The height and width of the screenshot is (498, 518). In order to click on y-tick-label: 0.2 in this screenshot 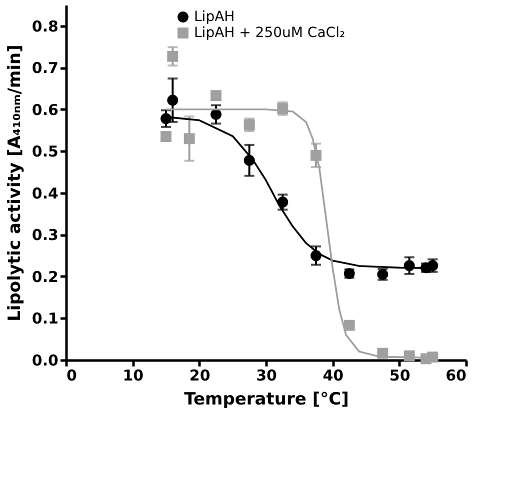, I will do `click(45, 277)`.